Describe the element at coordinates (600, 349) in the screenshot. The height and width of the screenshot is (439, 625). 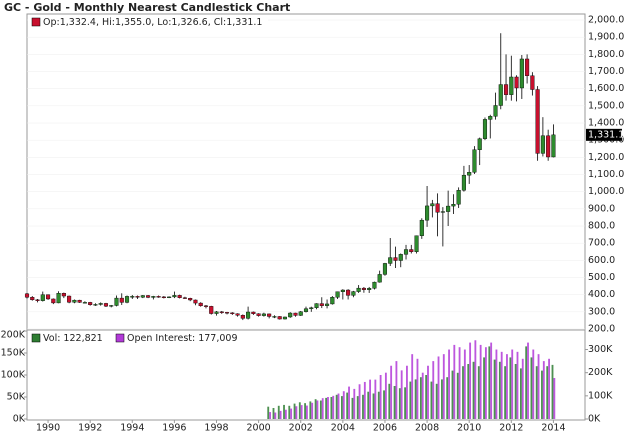
I see `y2-tick-label: 300K` at that location.